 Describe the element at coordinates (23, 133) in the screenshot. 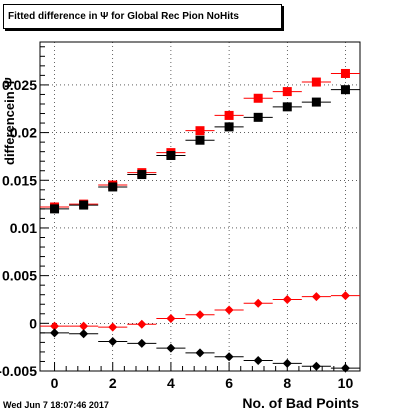

I see `y-tick-label: 0.02` at that location.